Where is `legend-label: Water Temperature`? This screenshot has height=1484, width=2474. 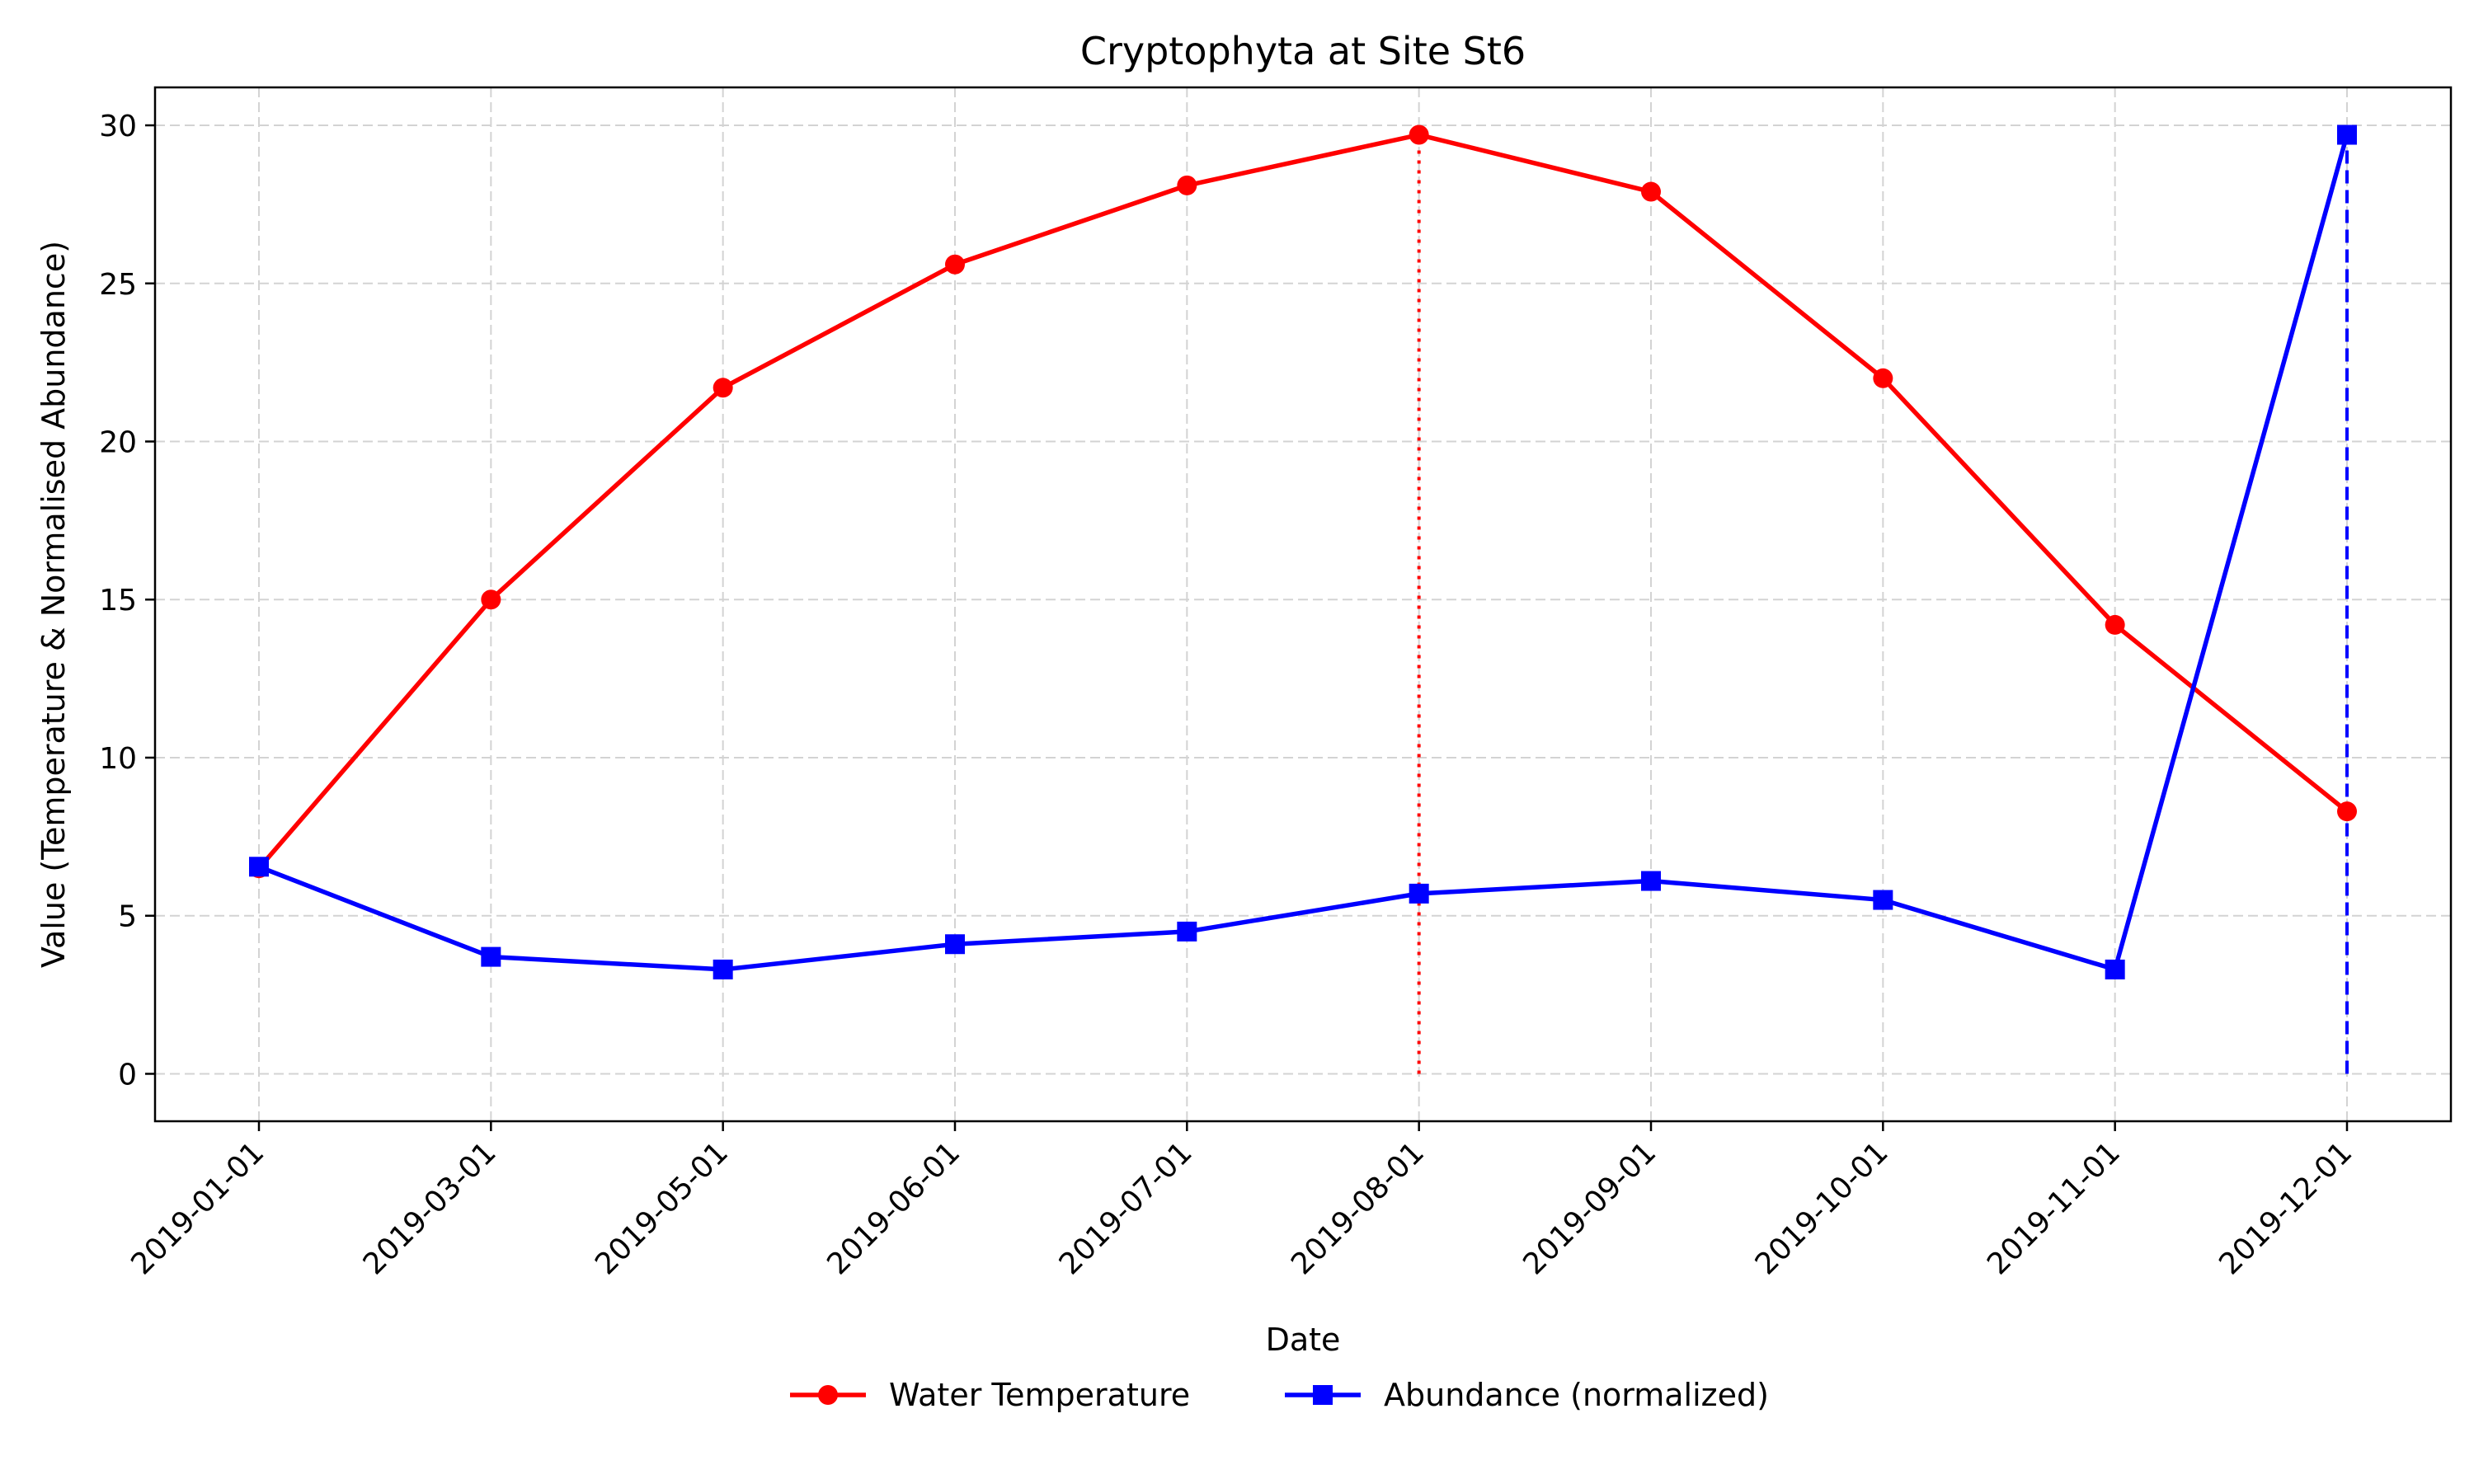
legend-label: Water Temperature is located at coordinates (1039, 1395).